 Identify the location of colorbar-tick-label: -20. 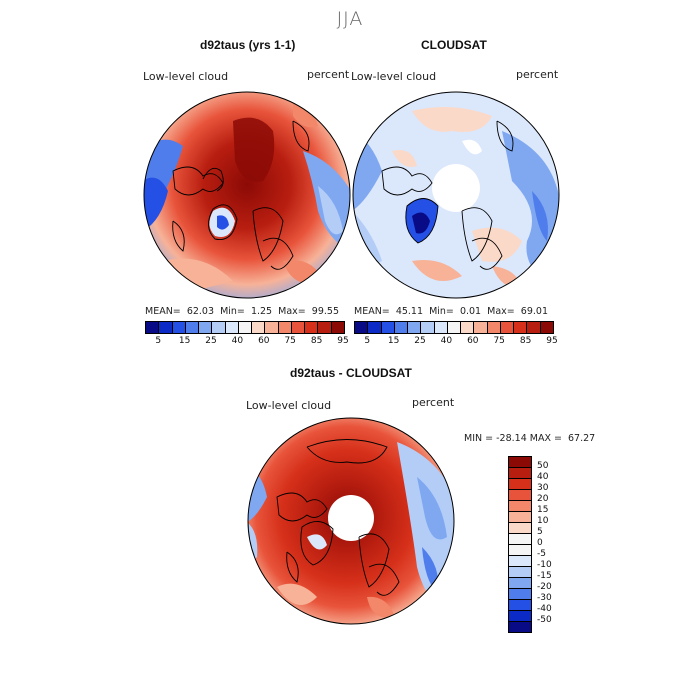
(544, 587).